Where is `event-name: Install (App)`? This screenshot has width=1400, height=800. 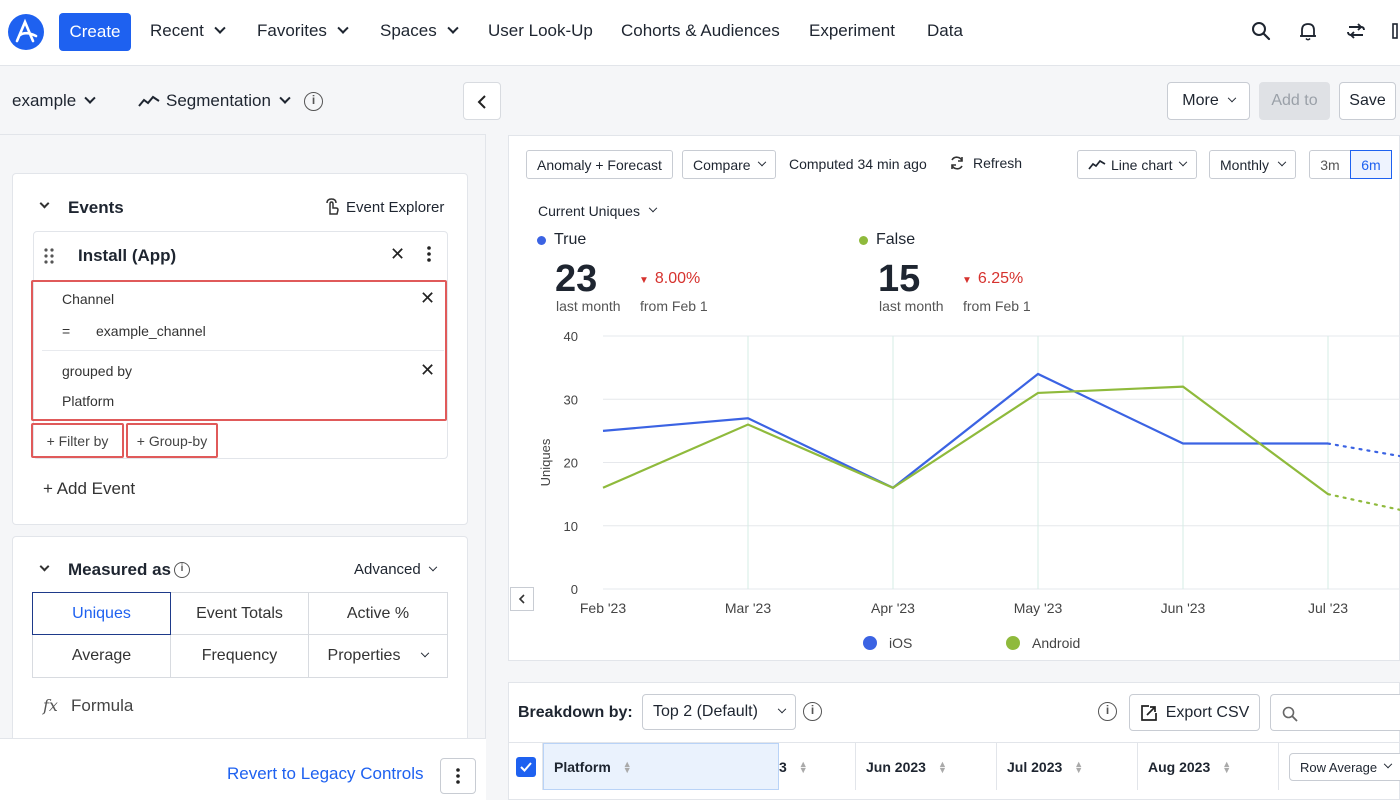 event-name: Install (App) is located at coordinates (127, 255).